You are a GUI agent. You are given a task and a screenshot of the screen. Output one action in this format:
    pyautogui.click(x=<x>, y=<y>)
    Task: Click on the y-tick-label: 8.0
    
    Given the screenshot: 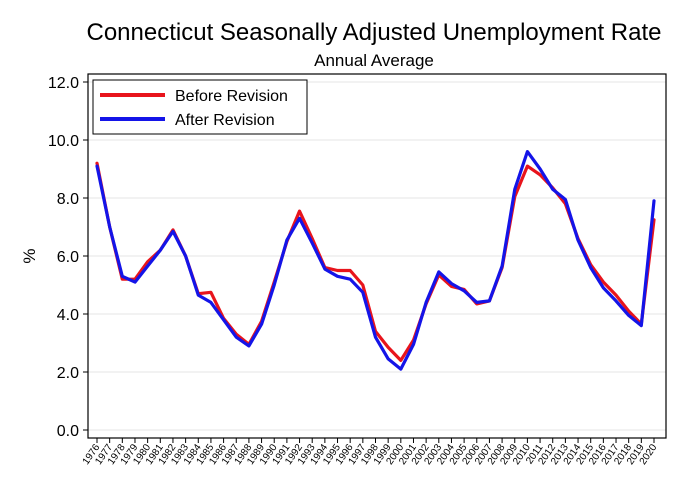 What is the action you would take?
    pyautogui.click(x=68, y=199)
    